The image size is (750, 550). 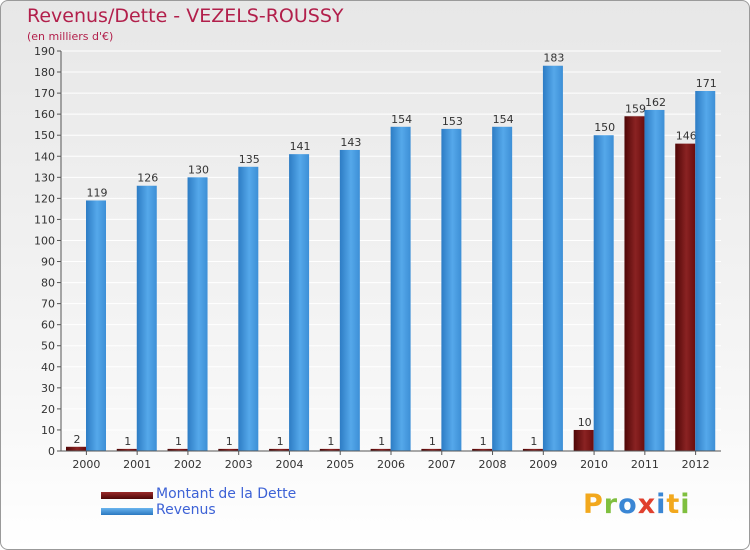 I want to click on x-tick-label-2004: 2004, so click(x=289, y=464).